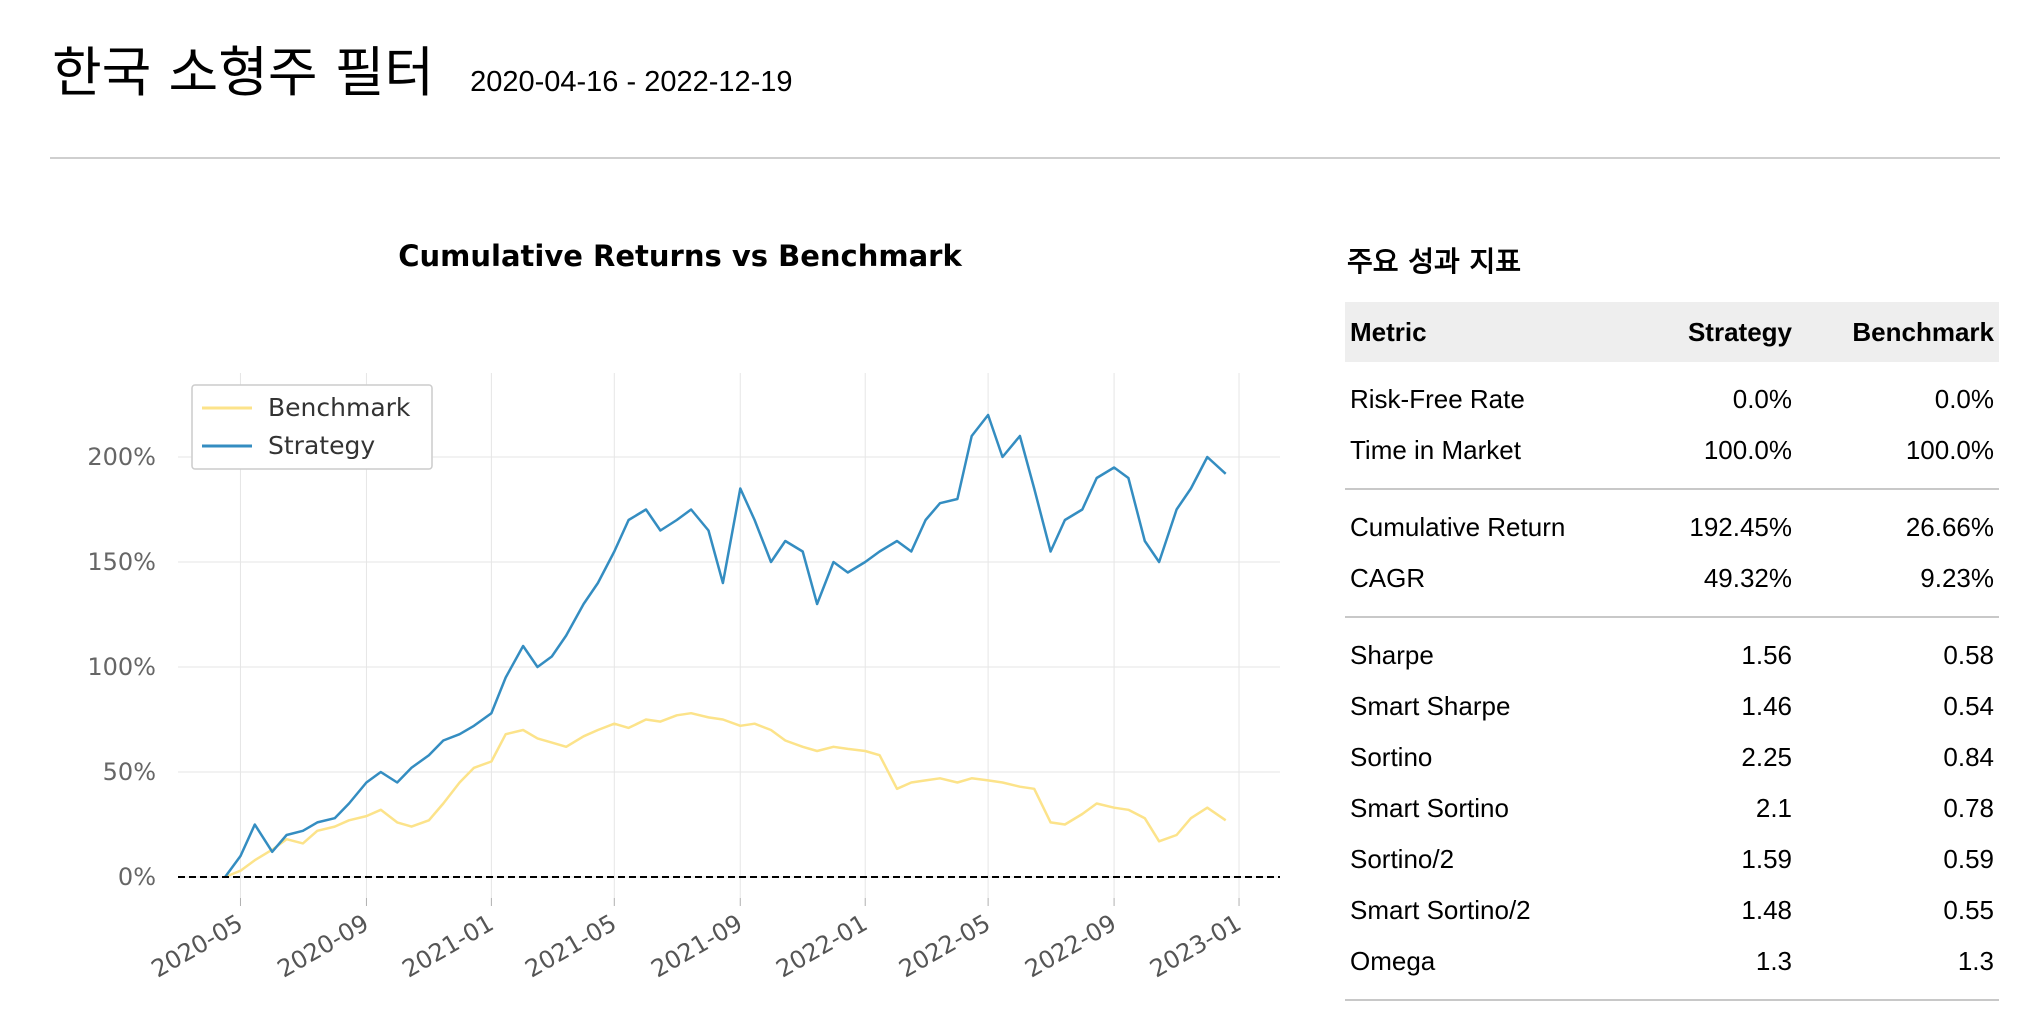 The width and height of the screenshot is (2036, 1035). I want to click on strategy-value: 1.46, so click(1767, 706).